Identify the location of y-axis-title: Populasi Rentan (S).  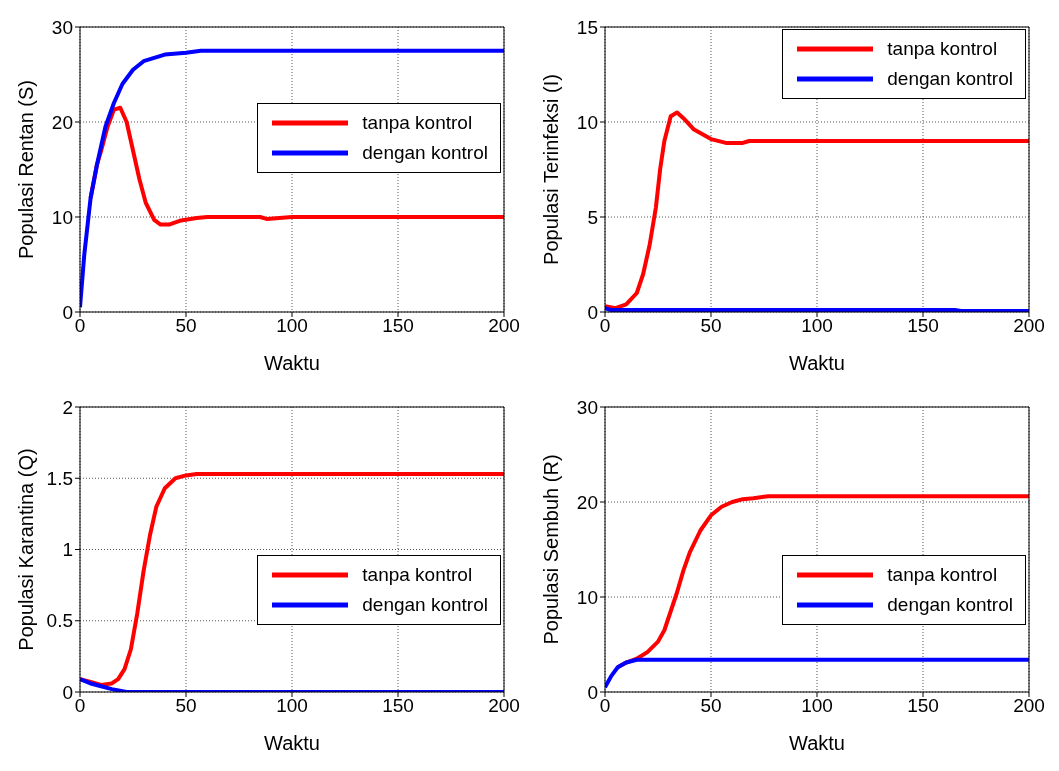
(26, 169).